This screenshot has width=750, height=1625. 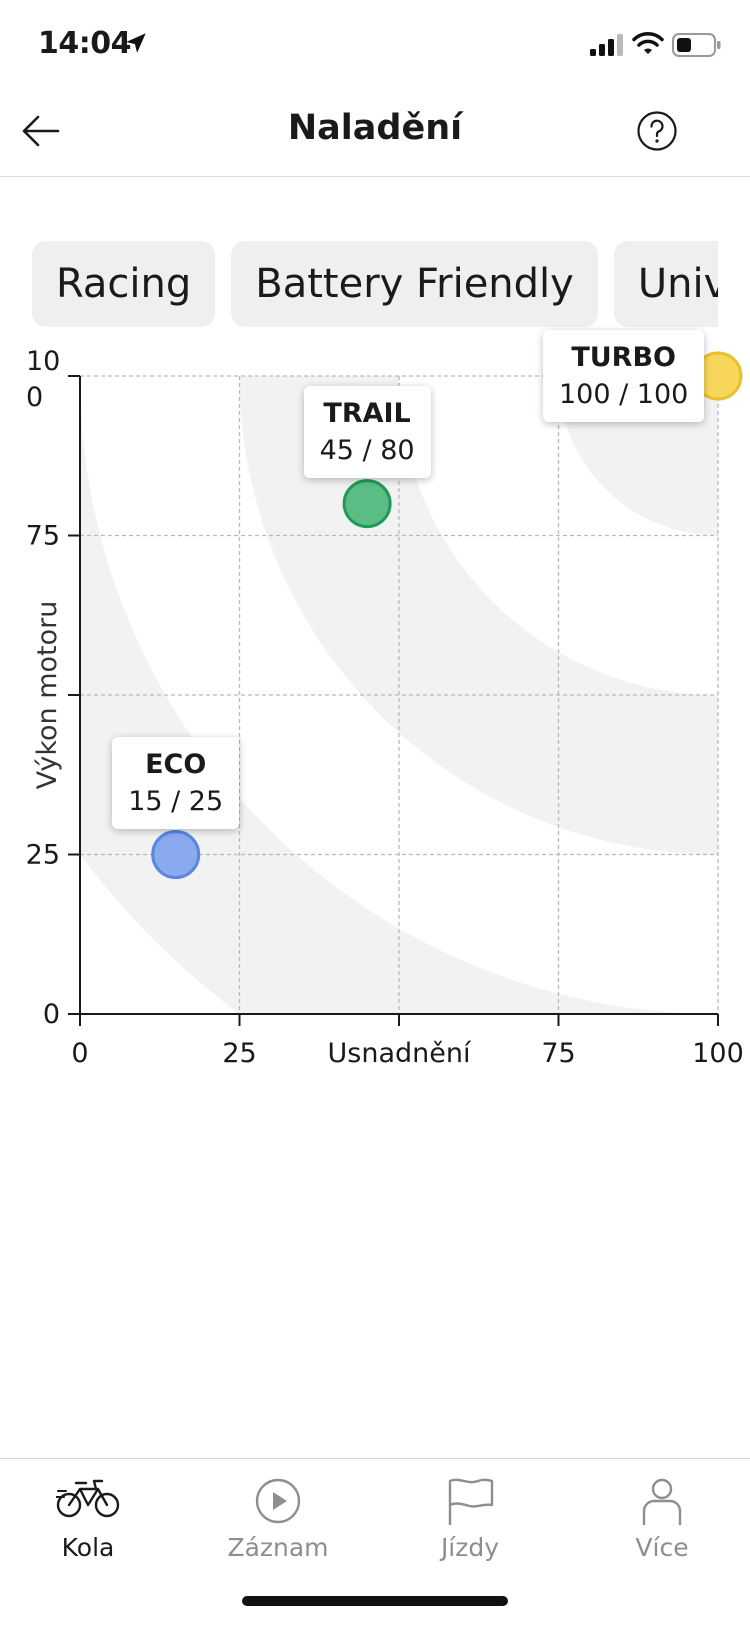 I want to click on tooltip-name: TRAIL, so click(x=367, y=413).